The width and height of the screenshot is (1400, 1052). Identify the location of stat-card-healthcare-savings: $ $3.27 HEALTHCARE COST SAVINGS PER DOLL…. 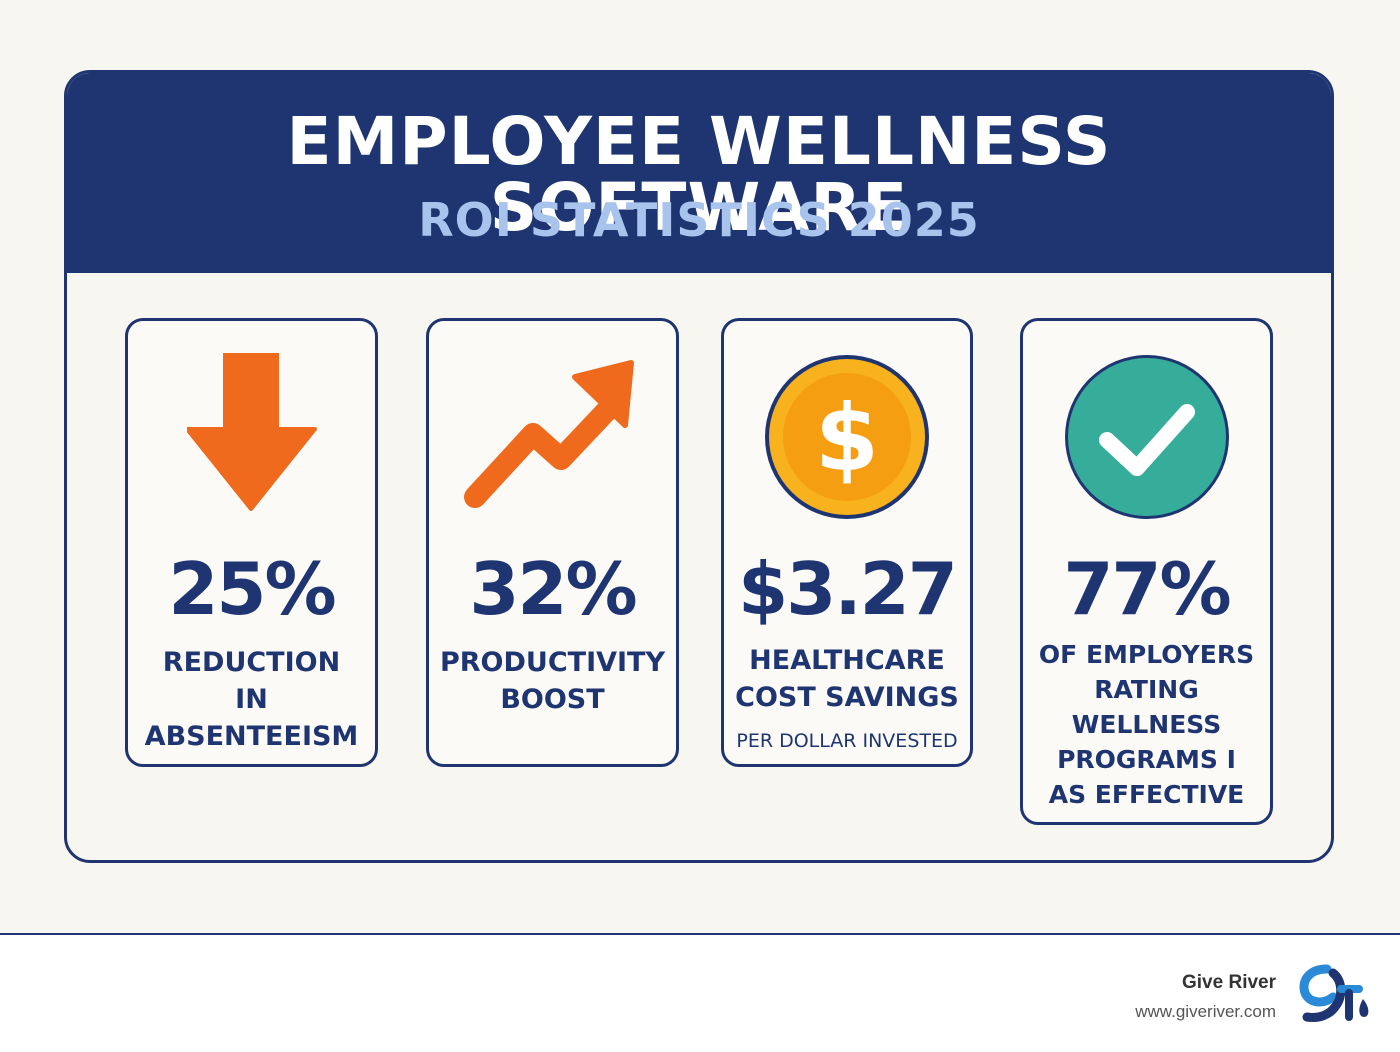
(847, 542).